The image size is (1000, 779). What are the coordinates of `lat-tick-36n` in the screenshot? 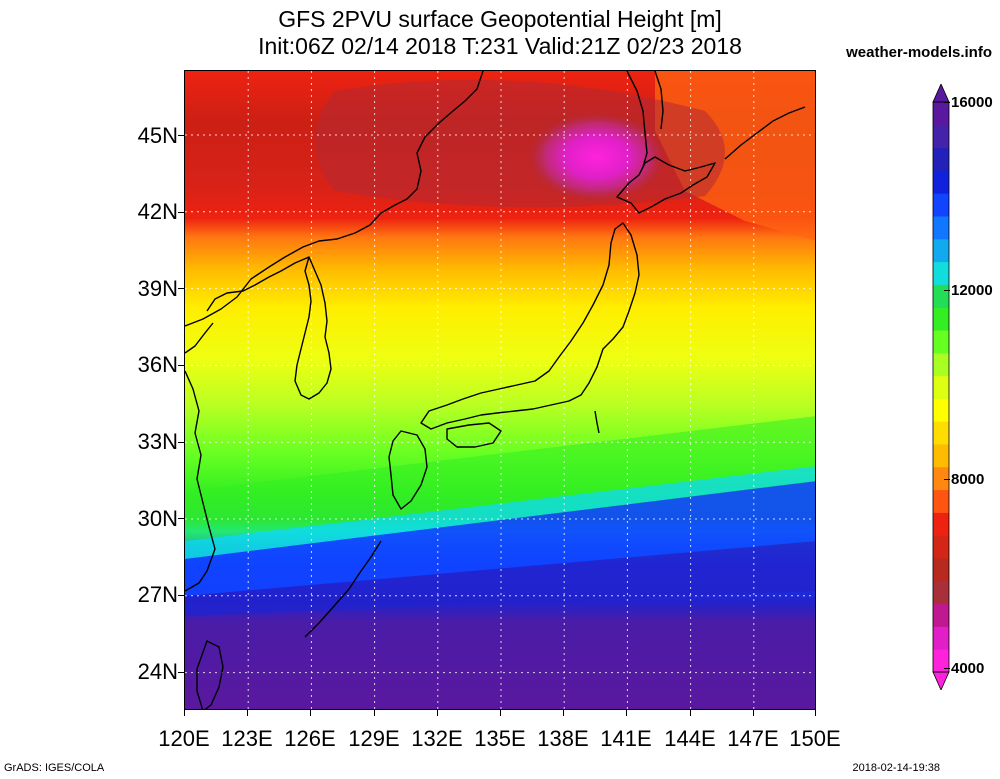 It's located at (181, 365).